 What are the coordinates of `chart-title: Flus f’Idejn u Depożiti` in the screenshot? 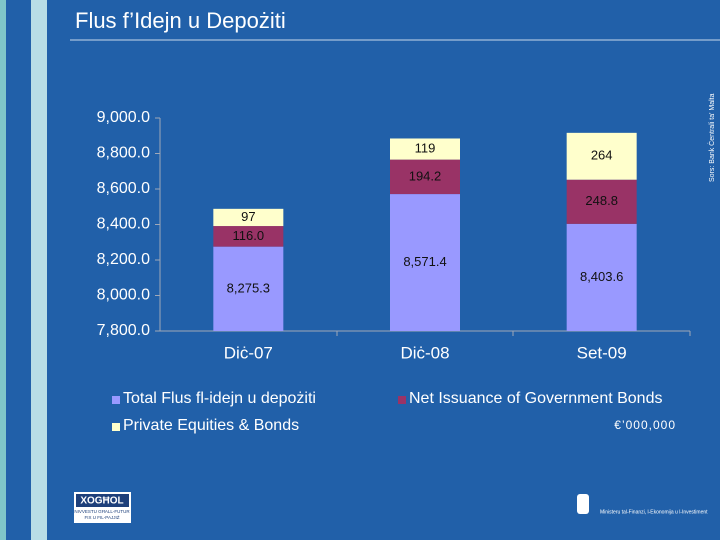 It's located at (180, 20).